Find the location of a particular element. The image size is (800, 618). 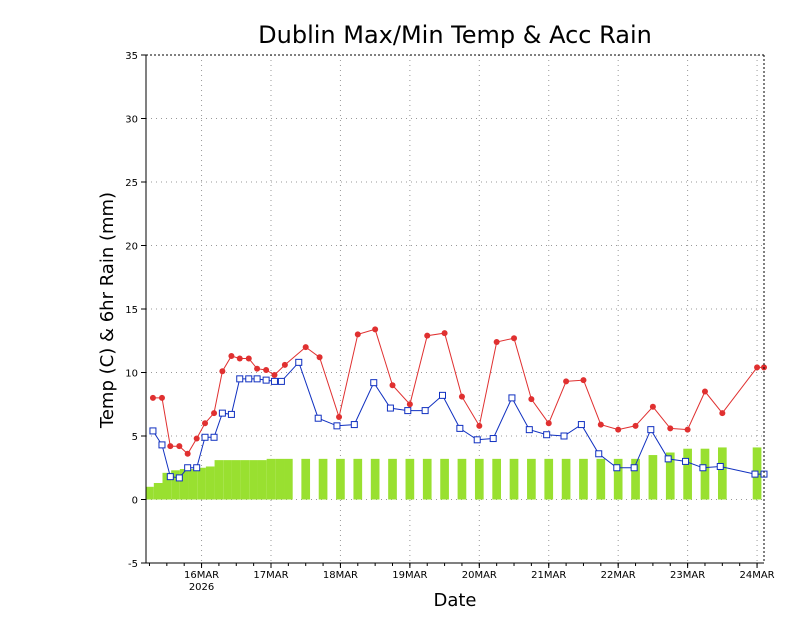

x-tick-label: 20MAR is located at coordinates (479, 575).